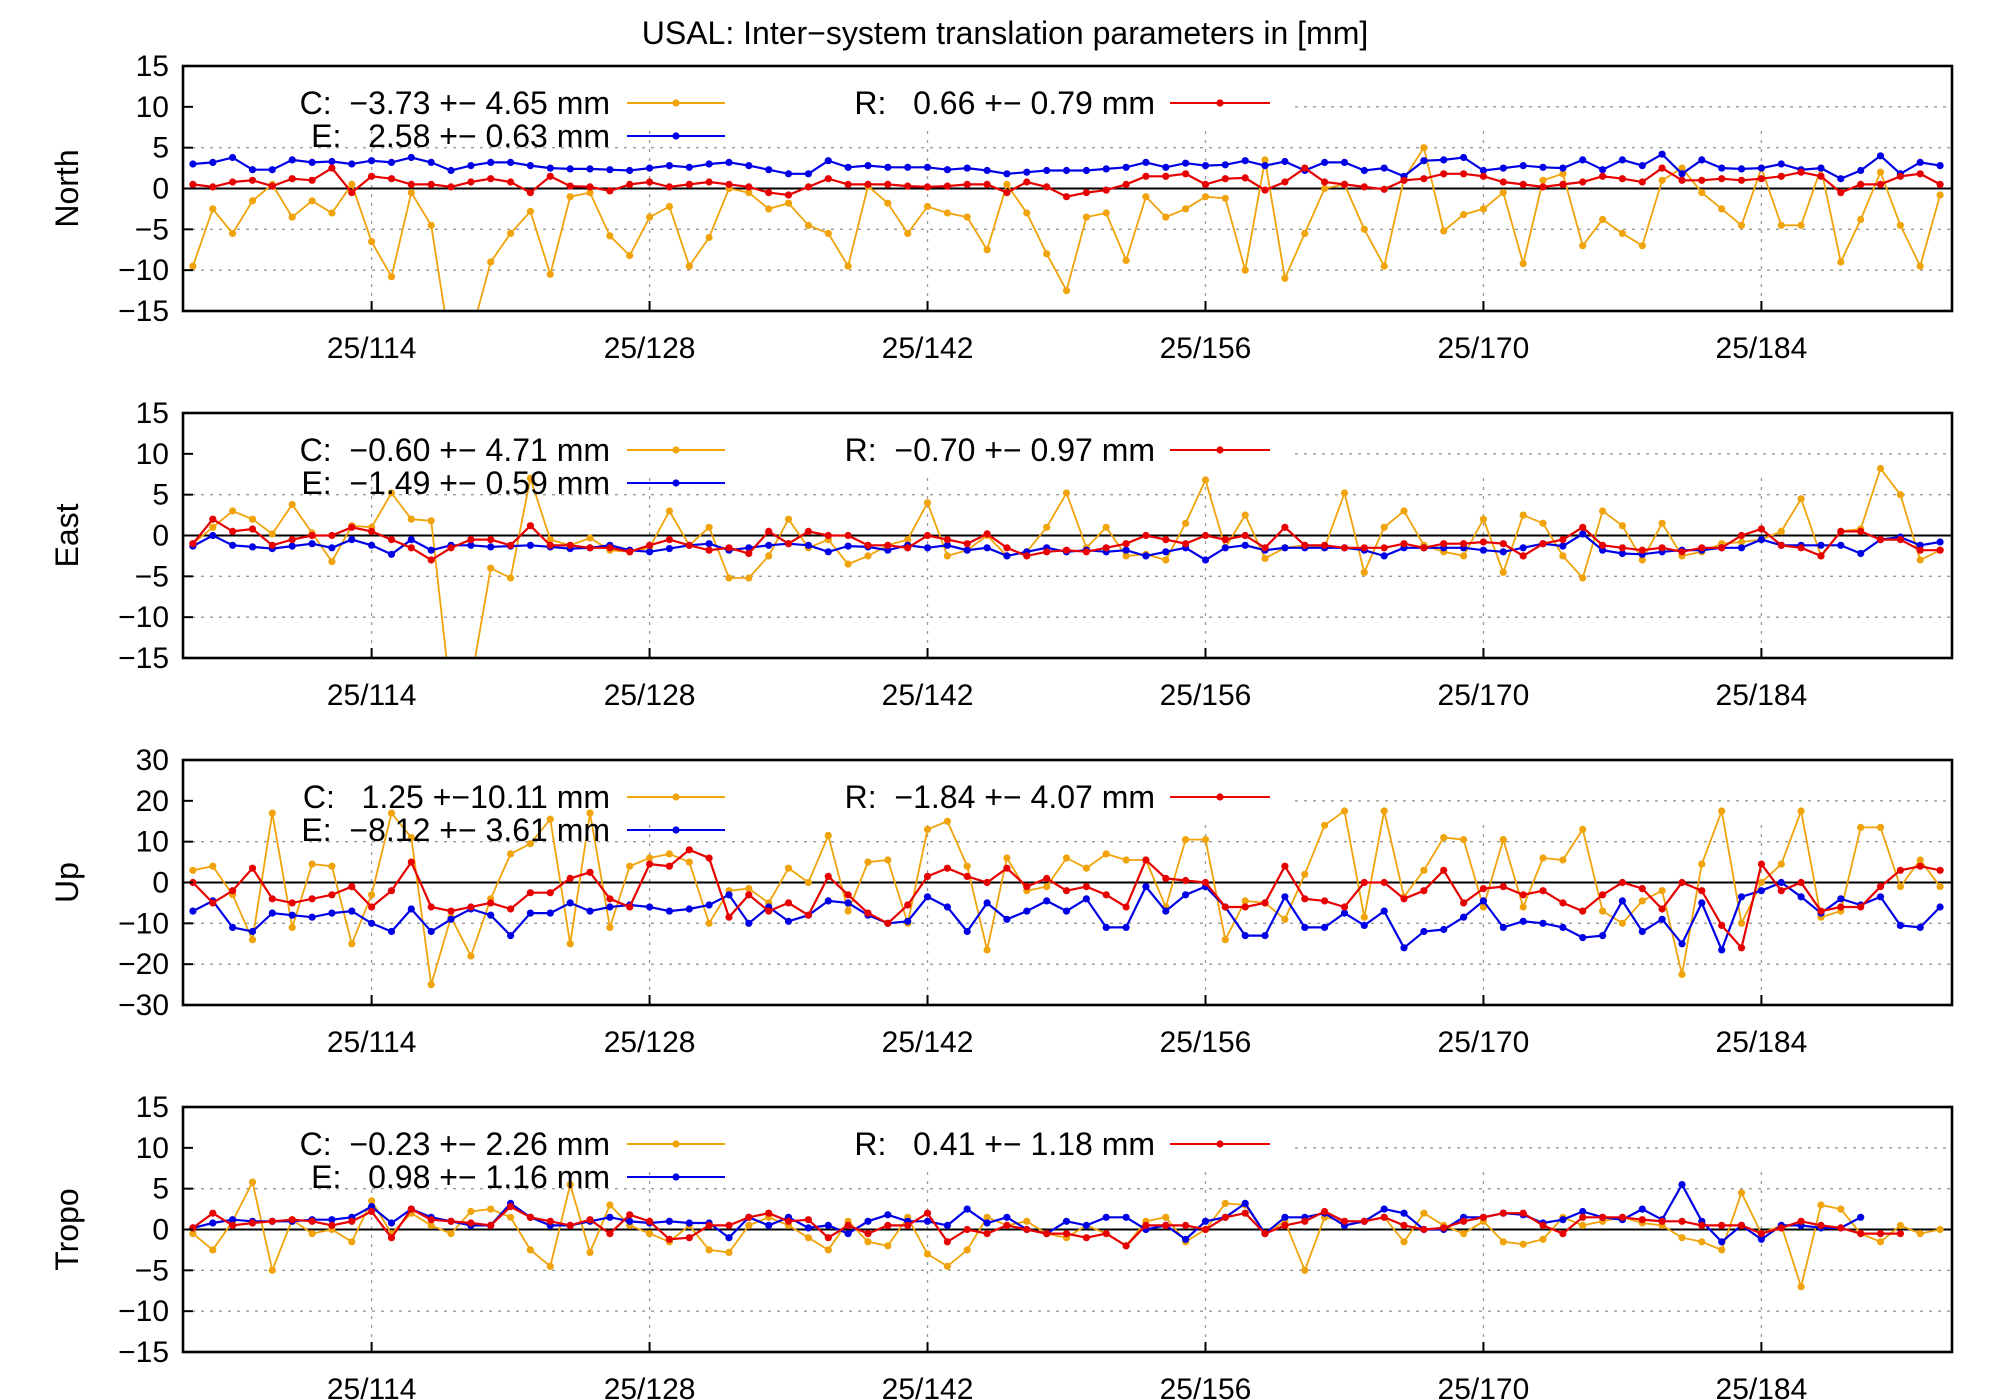  I want to click on y-tick-label: 0, so click(160, 189).